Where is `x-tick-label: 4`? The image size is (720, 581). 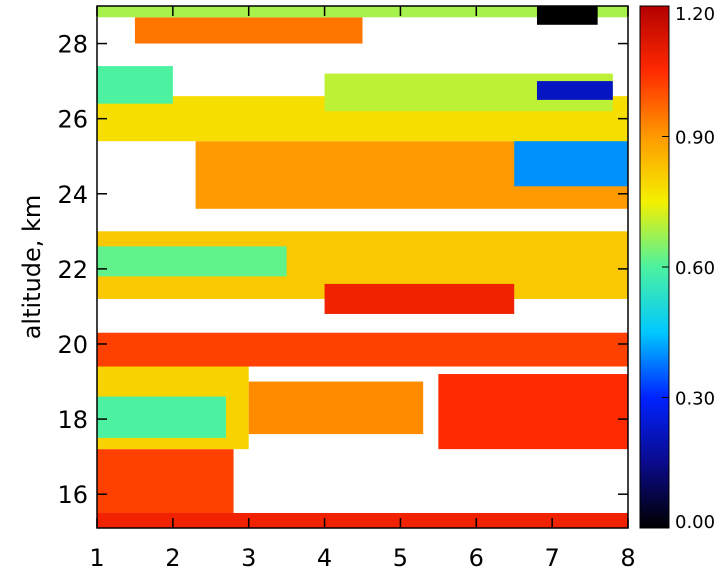
x-tick-label: 4 is located at coordinates (324, 558).